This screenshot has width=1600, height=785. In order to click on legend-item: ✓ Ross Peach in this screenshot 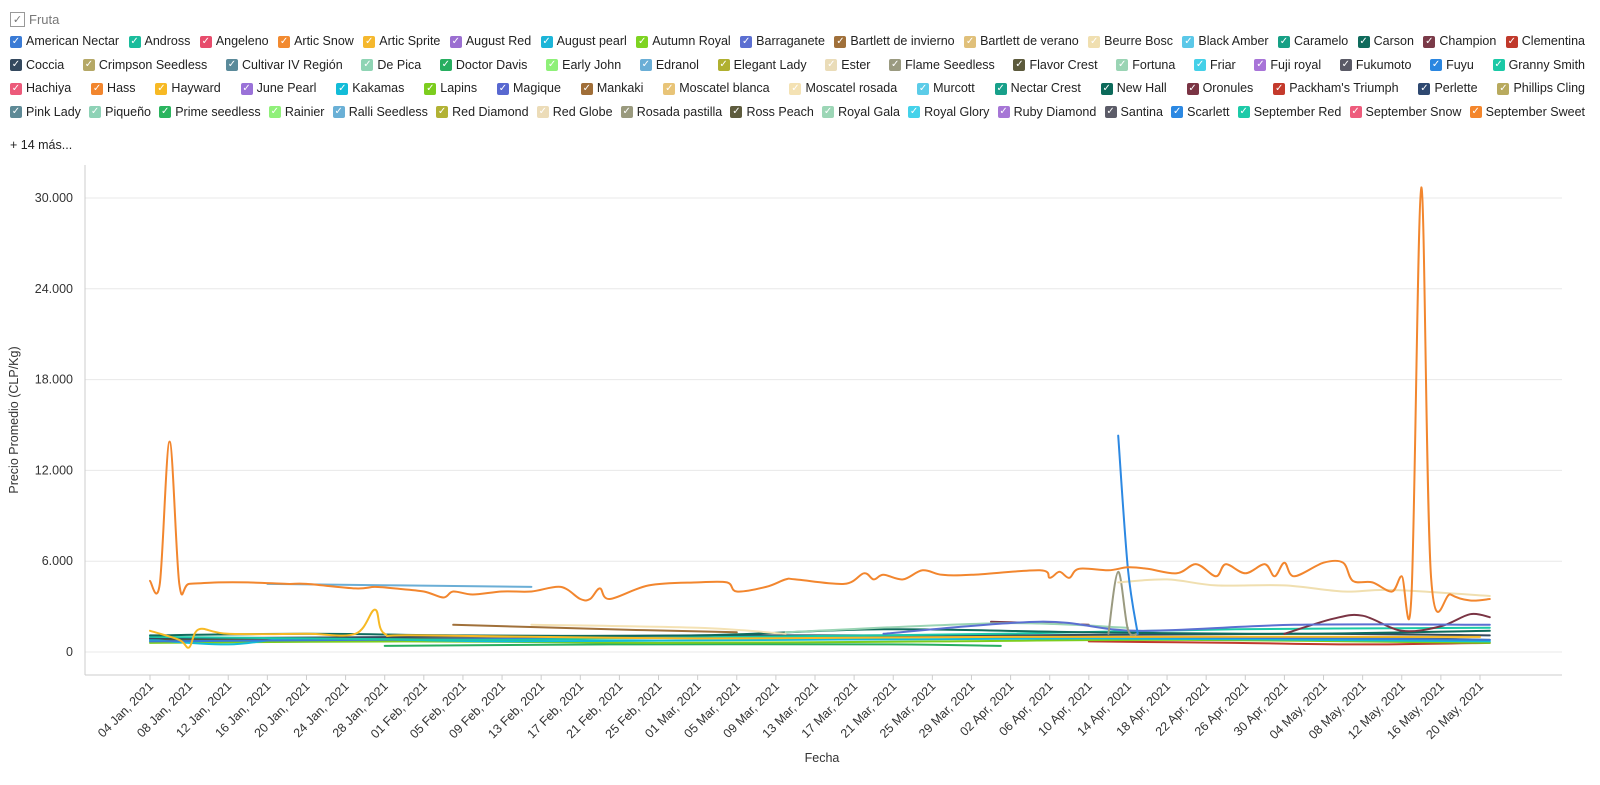, I will do `click(772, 113)`.